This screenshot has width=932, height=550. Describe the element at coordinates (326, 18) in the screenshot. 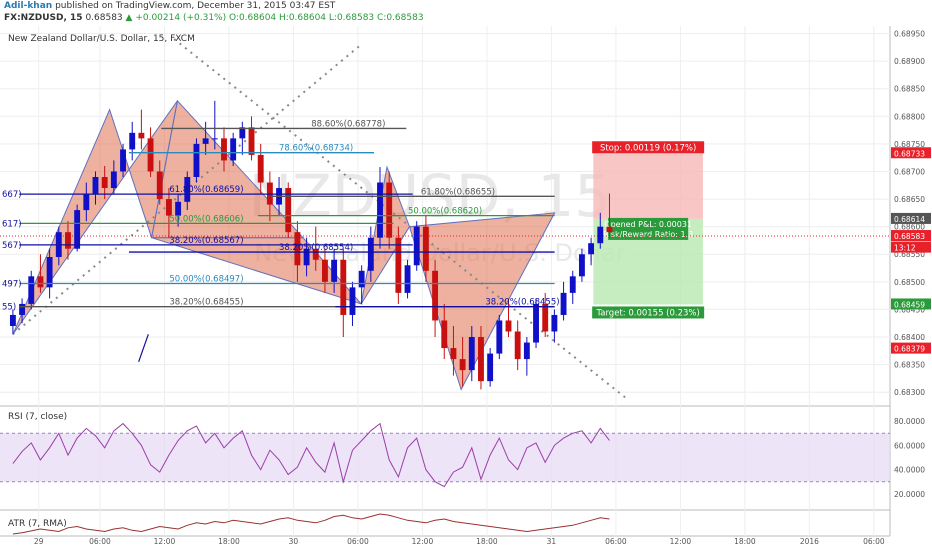

I see `ohlc-values: O:0.68604 H:0.68604 L:0.68583 C:0.68583` at that location.